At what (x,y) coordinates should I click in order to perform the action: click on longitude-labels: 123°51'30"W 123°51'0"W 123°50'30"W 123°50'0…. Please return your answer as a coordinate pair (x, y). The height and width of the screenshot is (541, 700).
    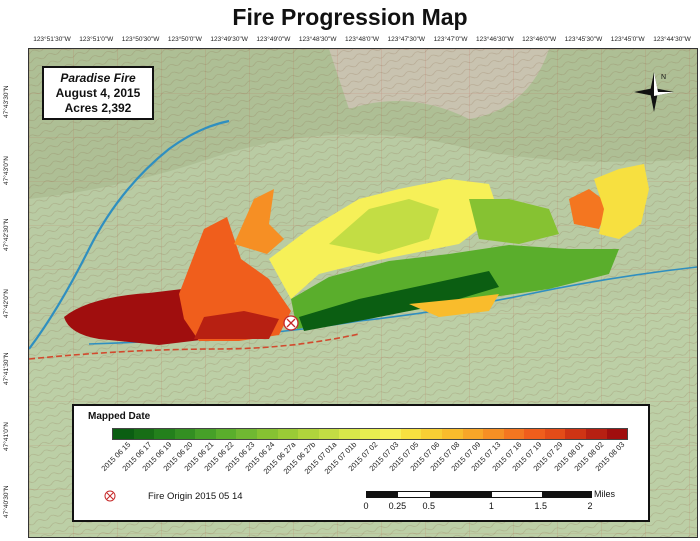
    Looking at the image, I should click on (350, 42).